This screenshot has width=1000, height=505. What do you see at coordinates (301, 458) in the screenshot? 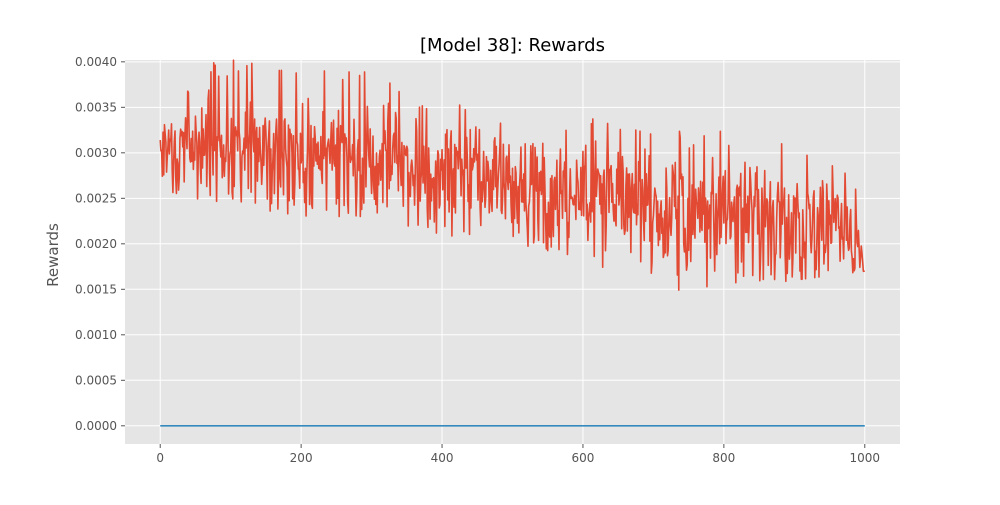
I see `x-tick-label: 200` at bounding box center [301, 458].